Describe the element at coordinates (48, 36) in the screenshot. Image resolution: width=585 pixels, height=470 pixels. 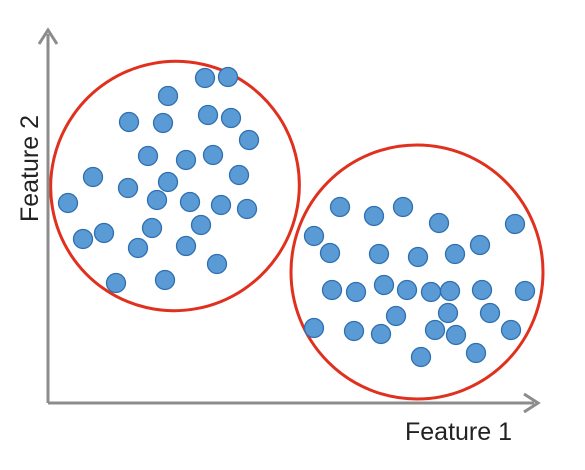
I see `y-axis-arrowhead` at that location.